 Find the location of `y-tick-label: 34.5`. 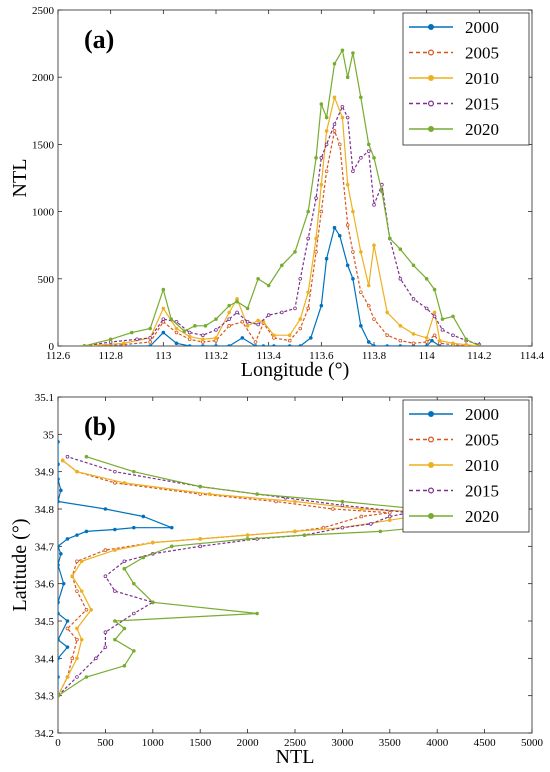

y-tick-label: 34.5 is located at coordinates (45, 622).